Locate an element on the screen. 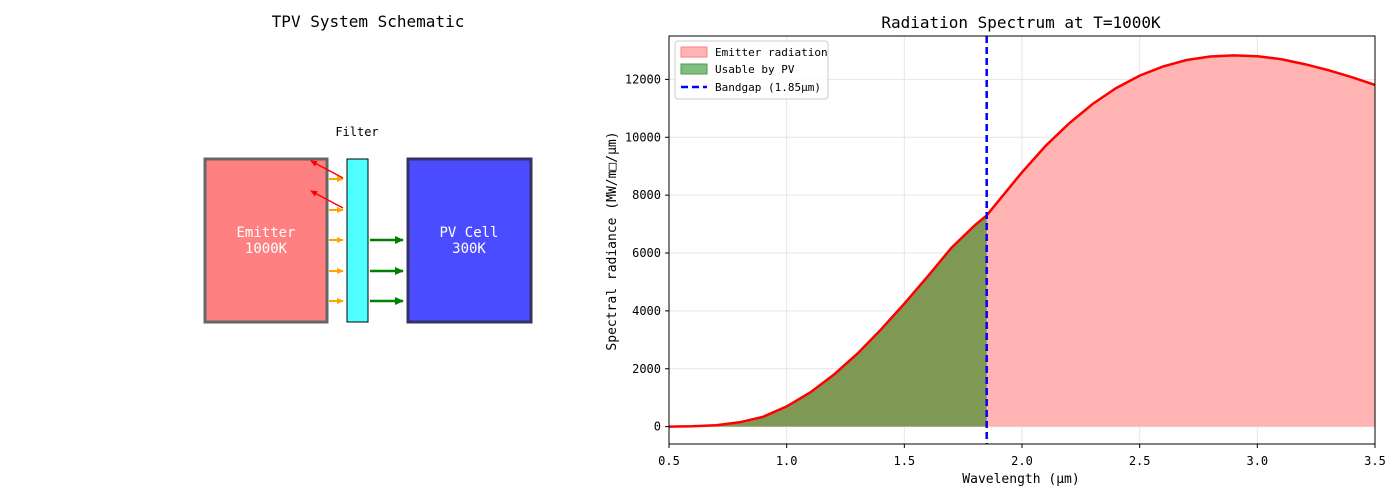 The width and height of the screenshot is (1400, 500). filter-bar is located at coordinates (357, 240).